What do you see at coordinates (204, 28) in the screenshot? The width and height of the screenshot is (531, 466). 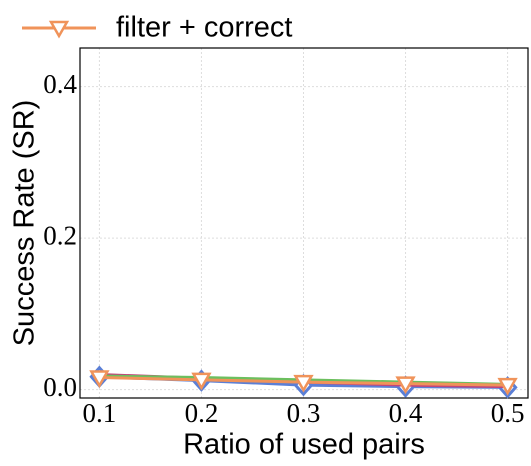 I see `legend-label: filter + correct` at bounding box center [204, 28].